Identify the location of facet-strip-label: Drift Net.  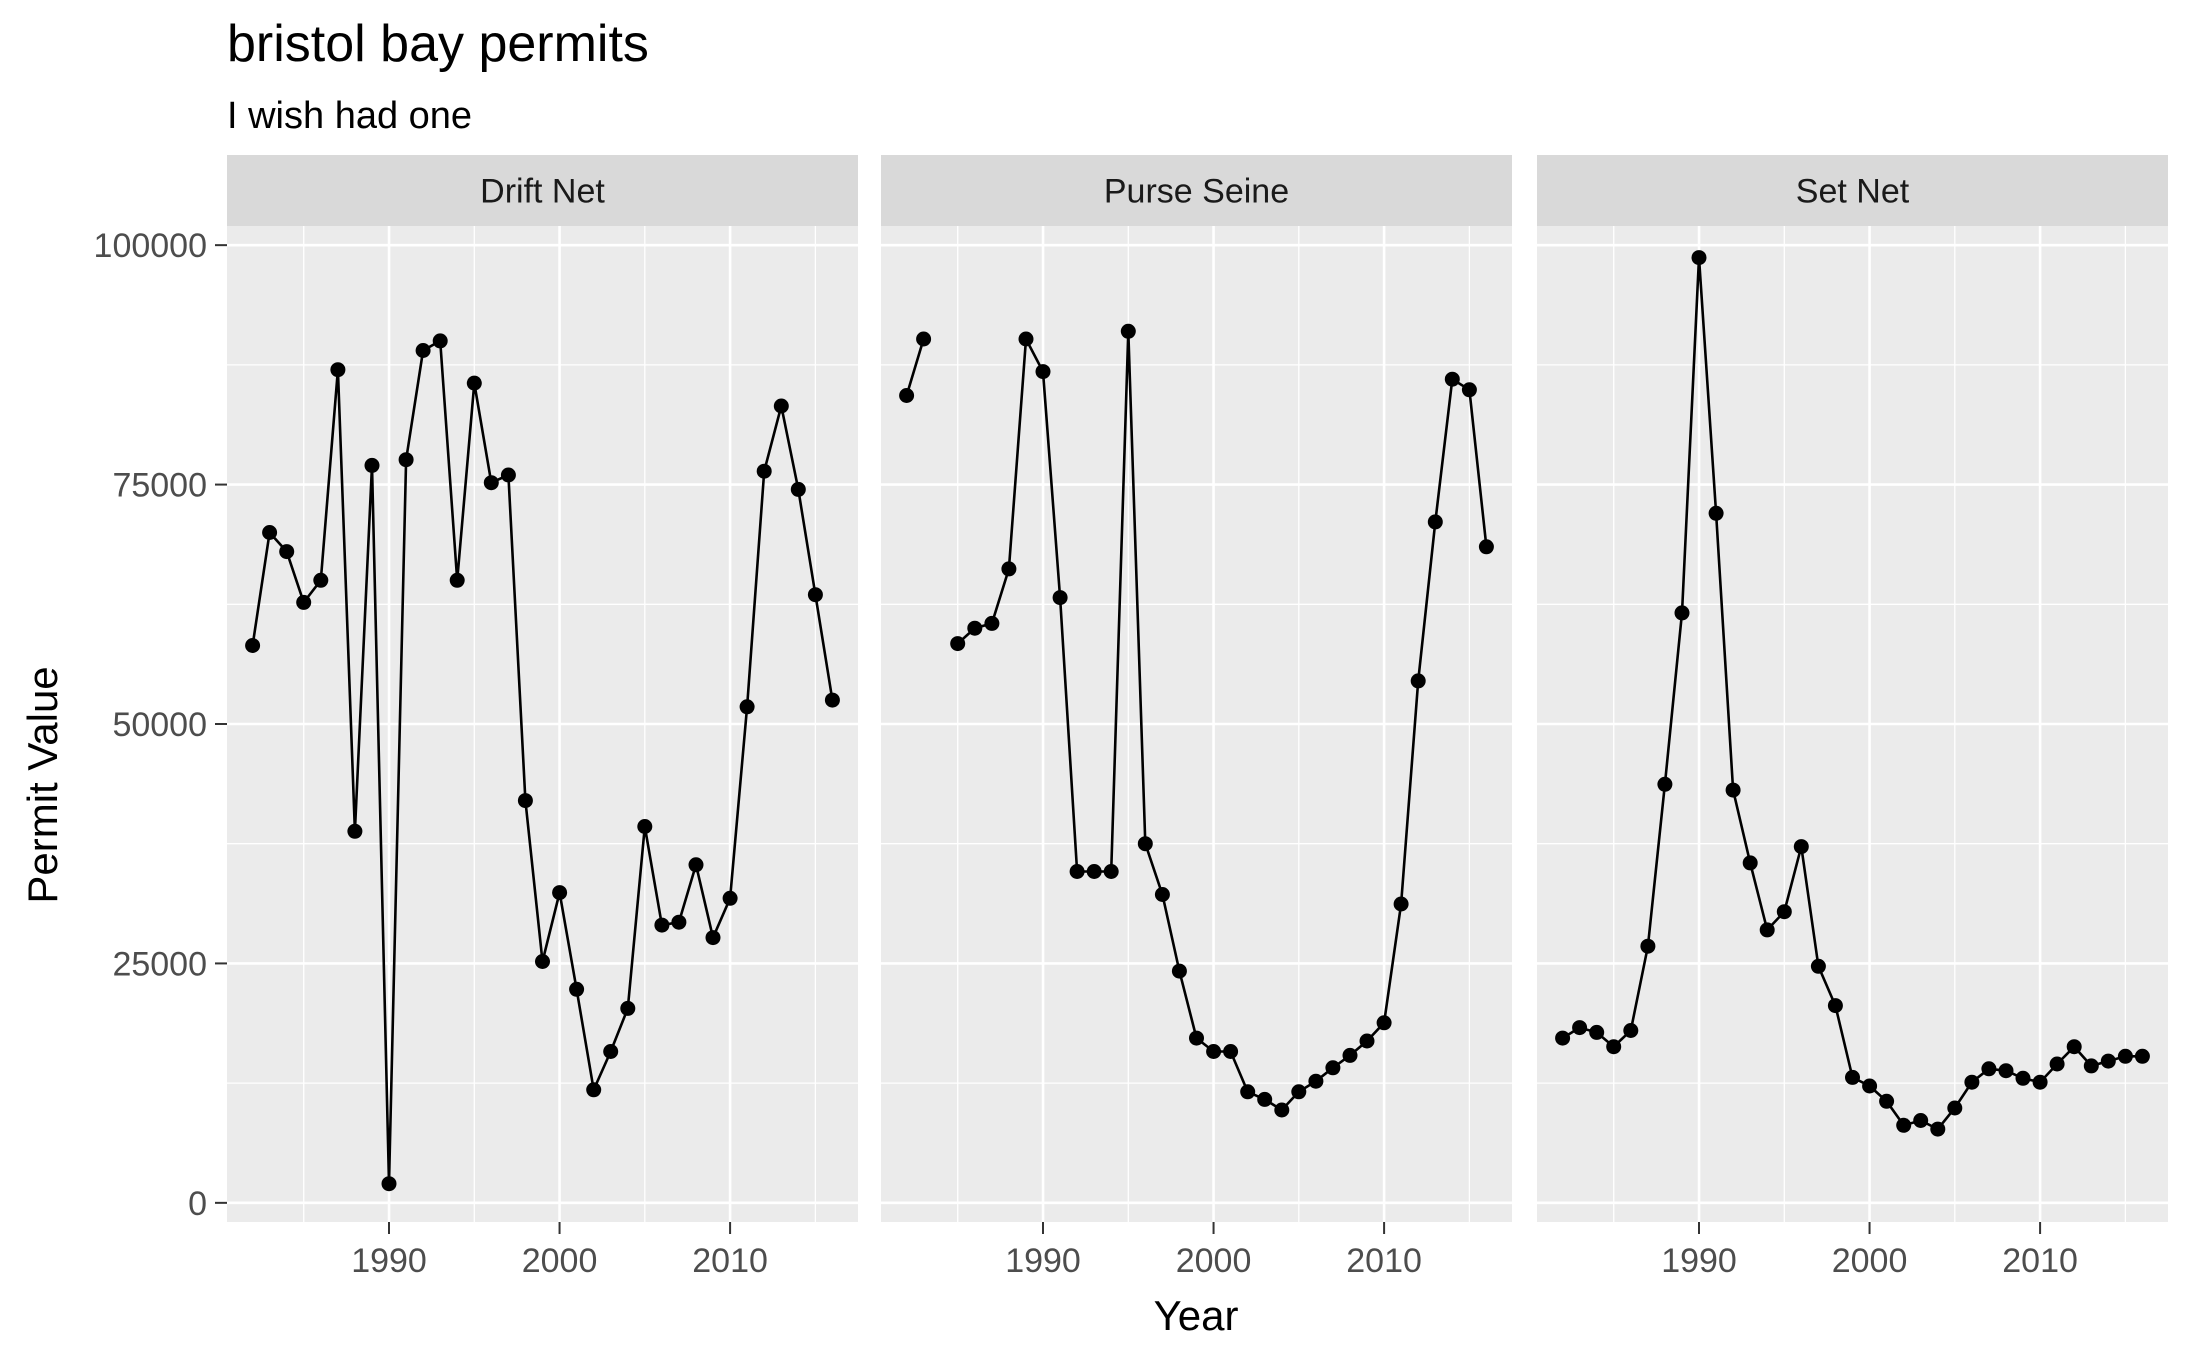
(542, 192).